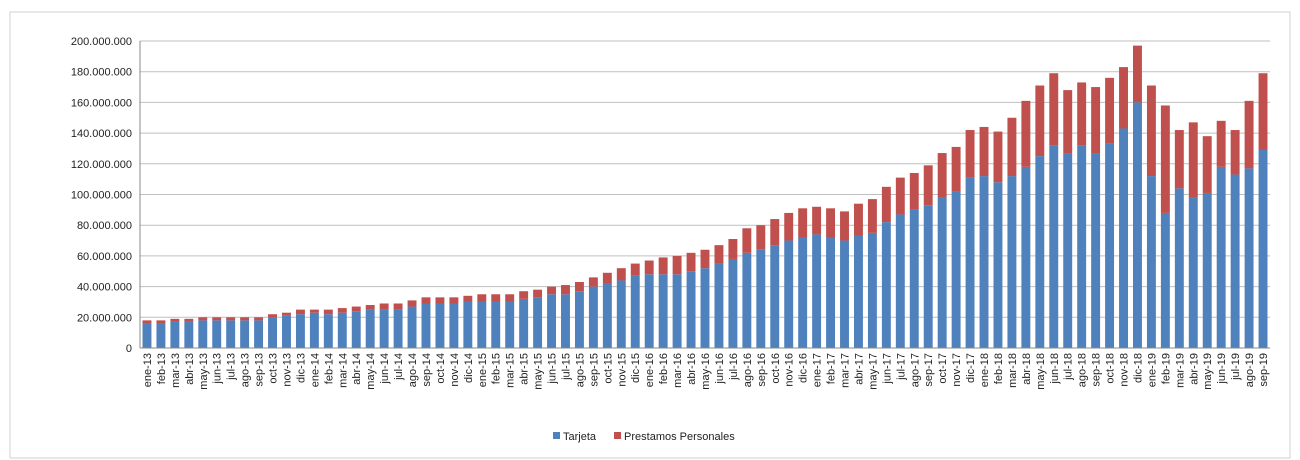  What do you see at coordinates (101, 165) in the screenshot?
I see `y-tick-label: 120.000.000` at bounding box center [101, 165].